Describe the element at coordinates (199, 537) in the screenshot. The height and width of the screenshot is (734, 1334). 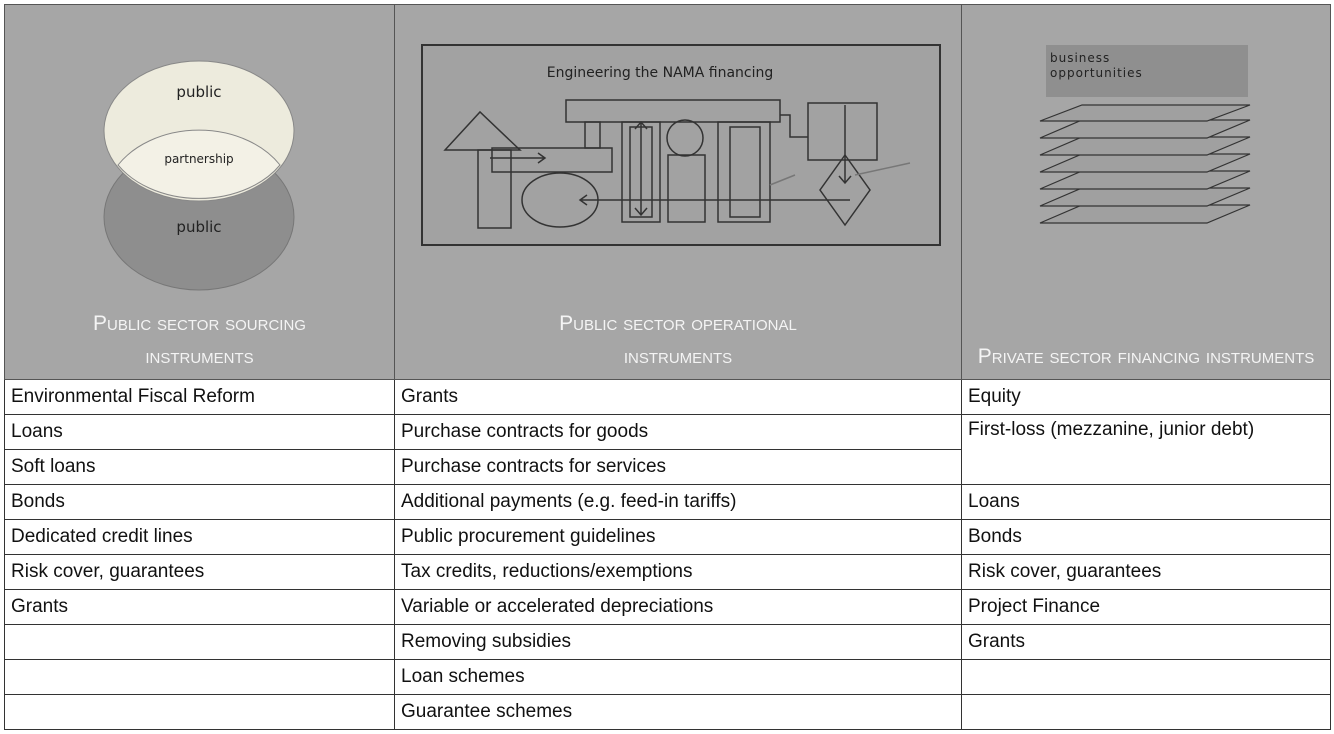
I see `cell: Dedicated credit lines` at that location.